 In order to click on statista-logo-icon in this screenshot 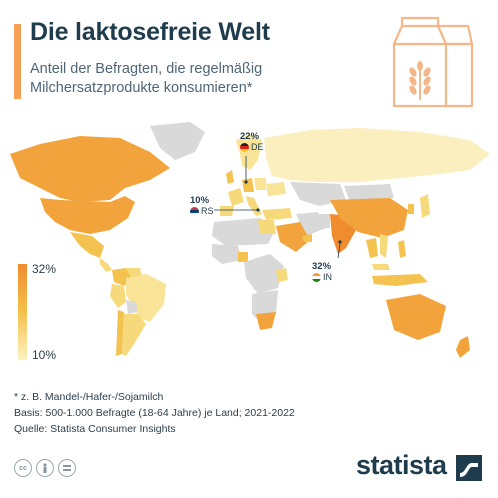, I will do `click(469, 468)`.